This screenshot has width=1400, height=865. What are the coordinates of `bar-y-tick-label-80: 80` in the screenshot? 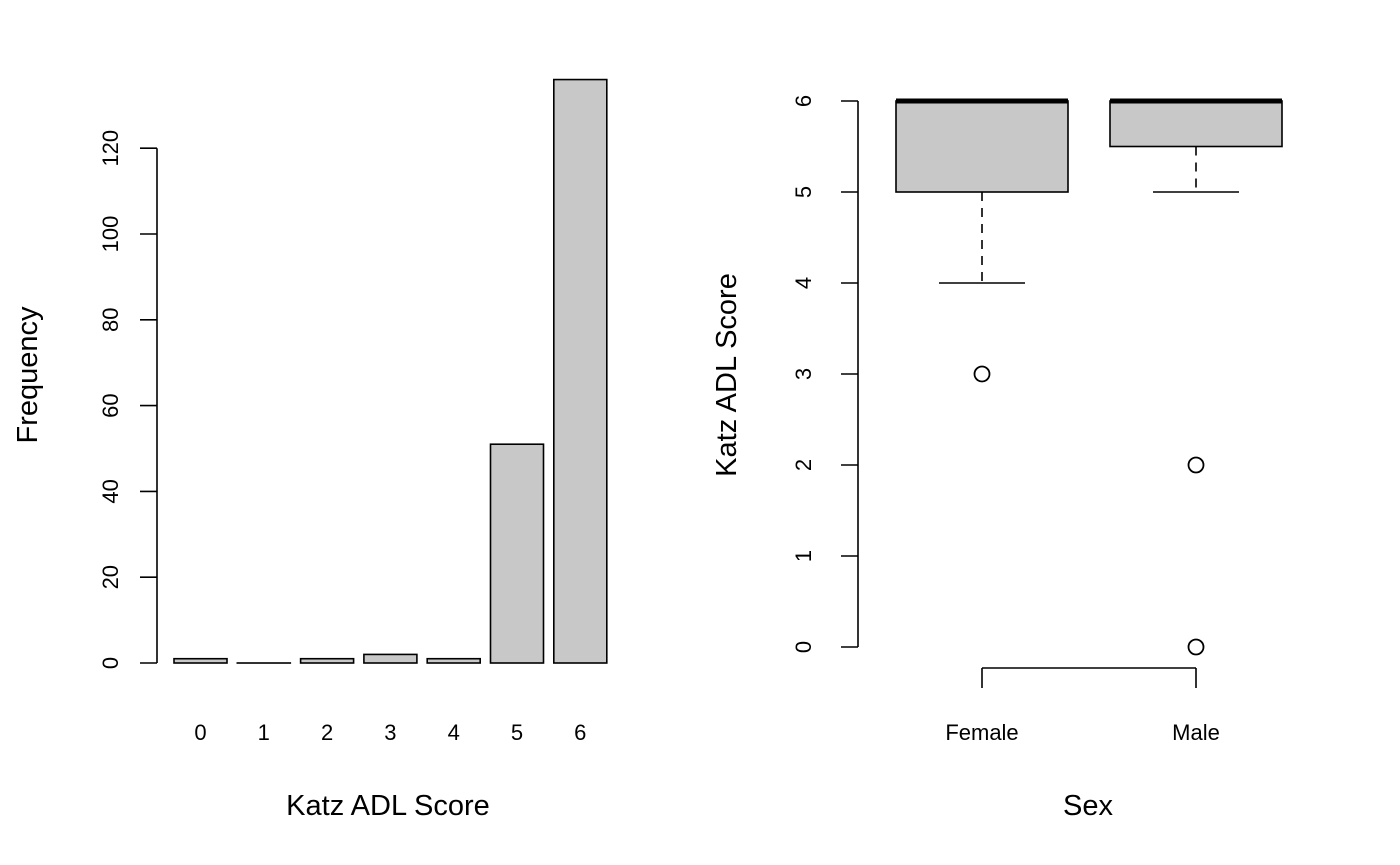 It's located at (110, 320).